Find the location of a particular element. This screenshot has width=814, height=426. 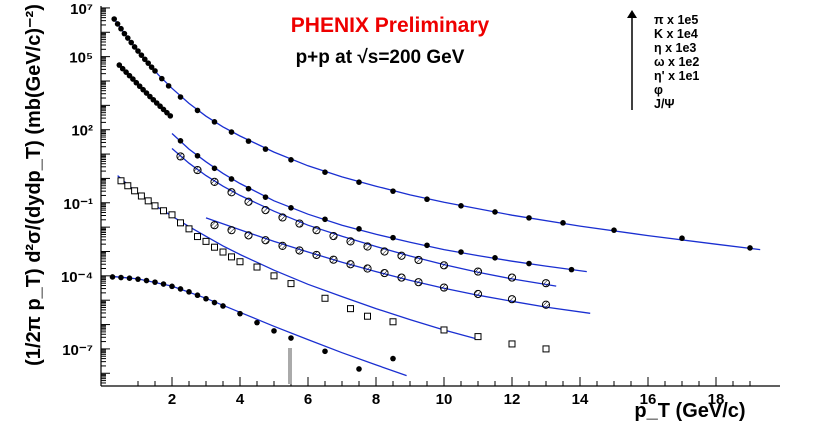

x-tick-label: 10 is located at coordinates (444, 399).